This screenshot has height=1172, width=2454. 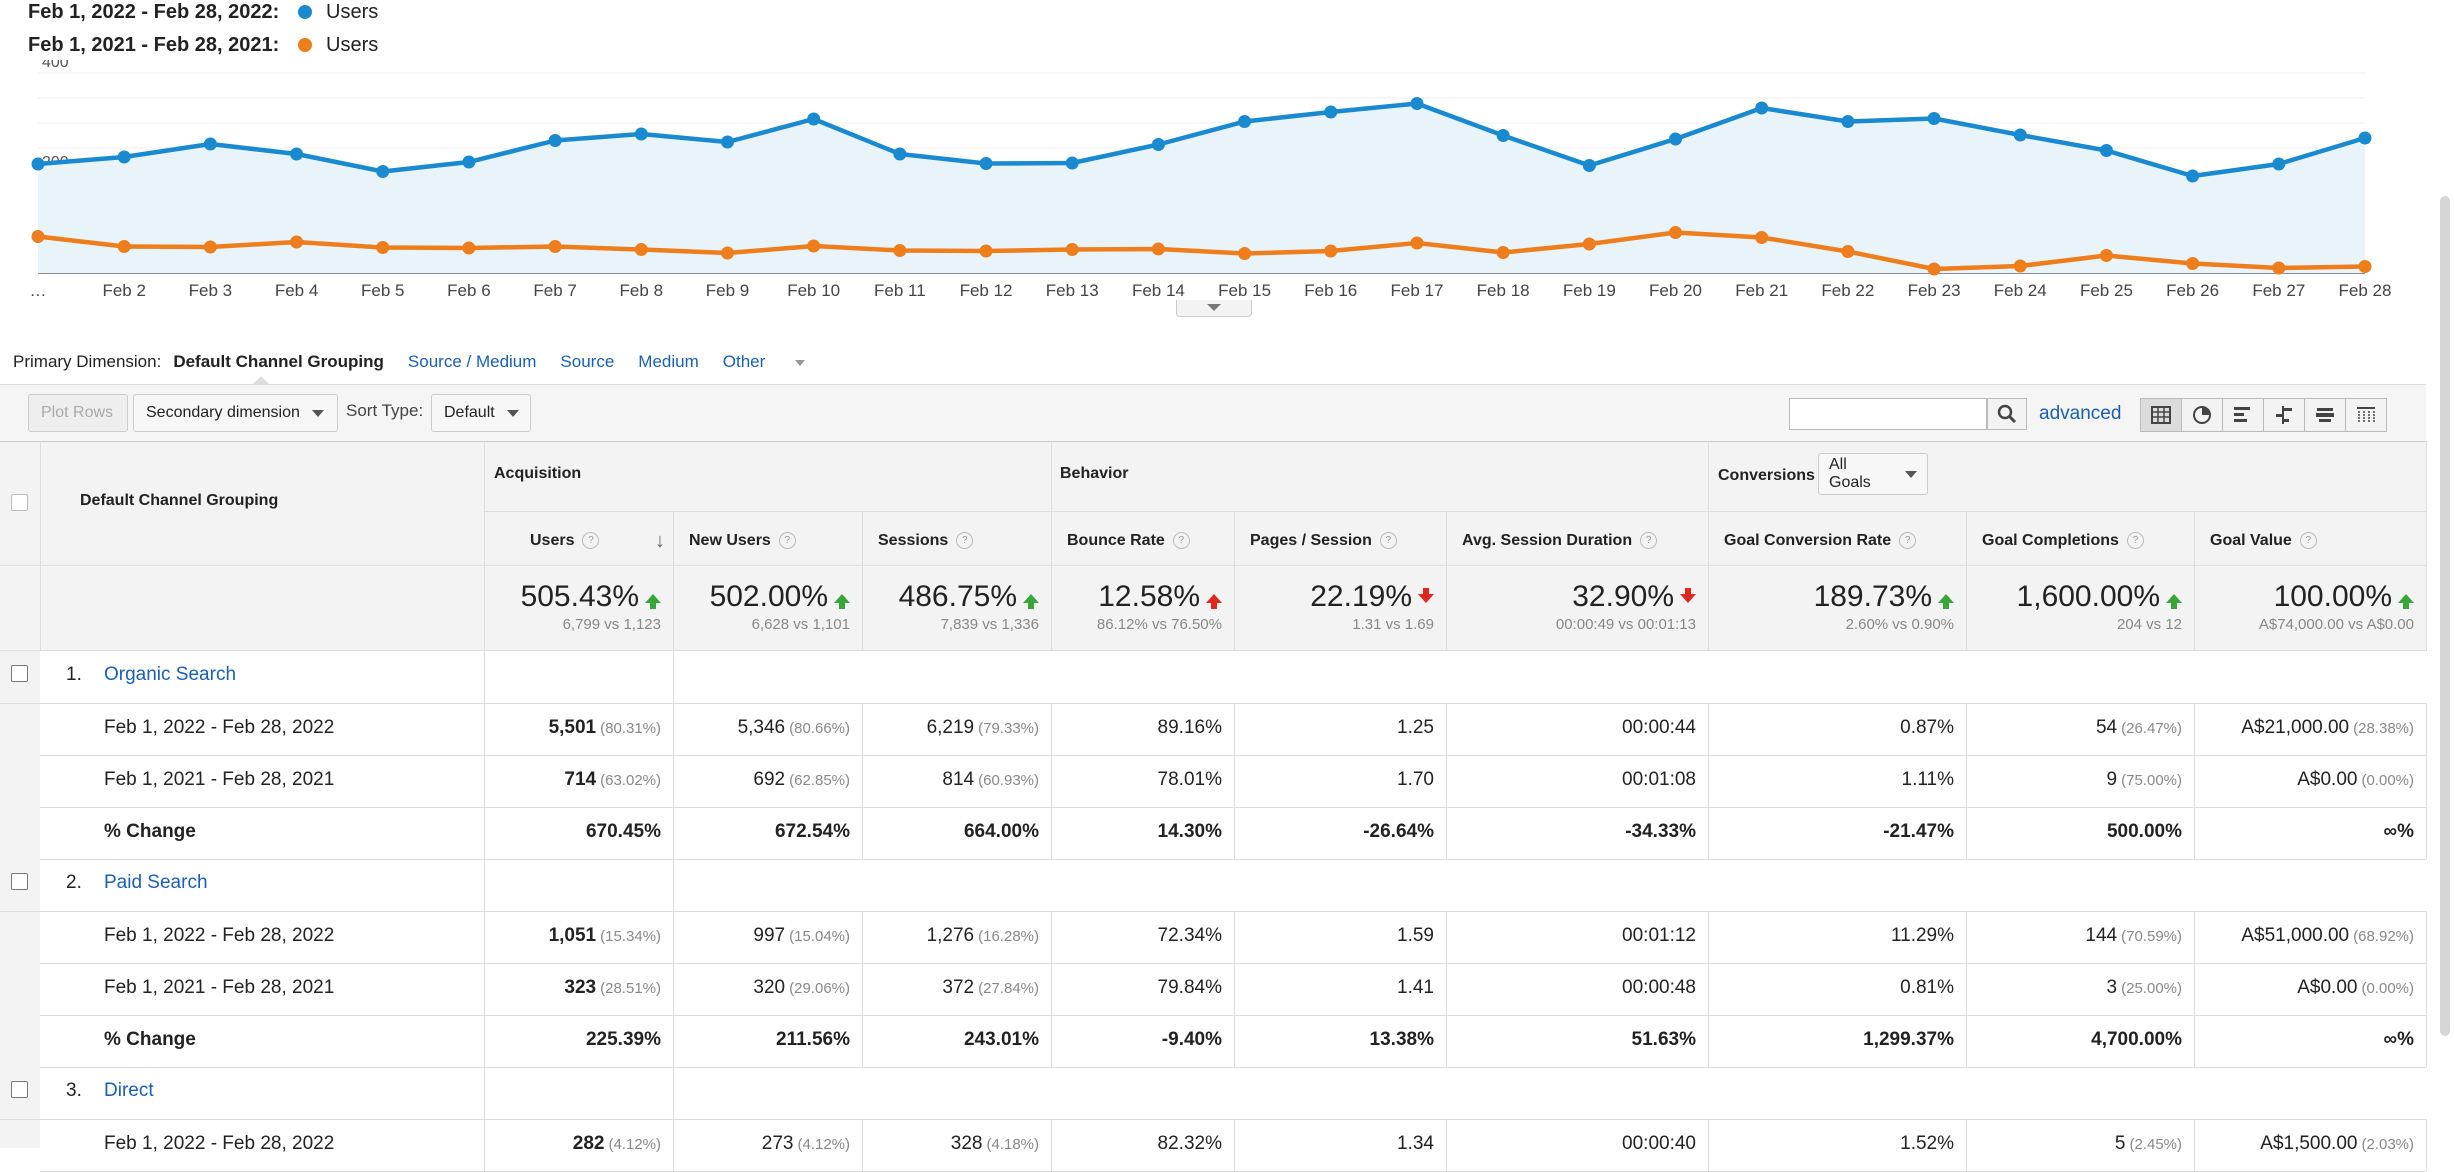 I want to click on cell-value: 211.56%, so click(x=813, y=1039).